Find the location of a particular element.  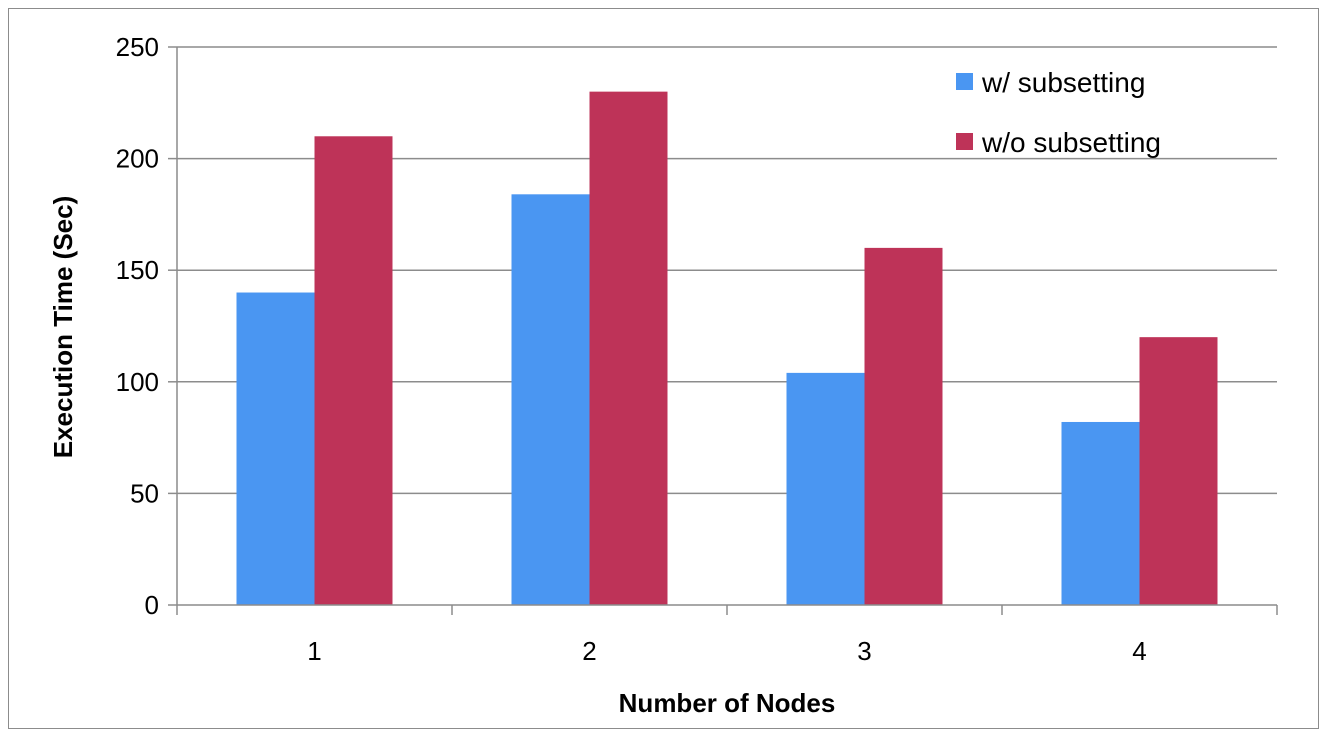

y-axis-title: Execution Time (Sec) is located at coordinates (63, 327).